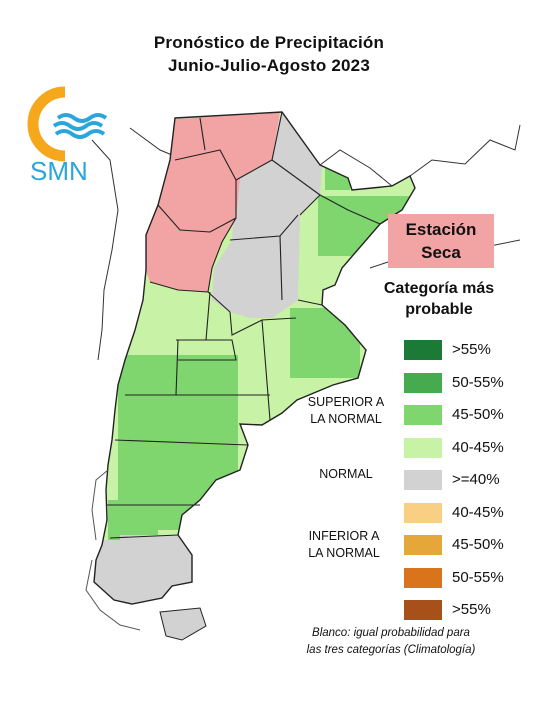 This screenshot has height=720, width=538. I want to click on dry-season-line2: Seca, so click(441, 252).